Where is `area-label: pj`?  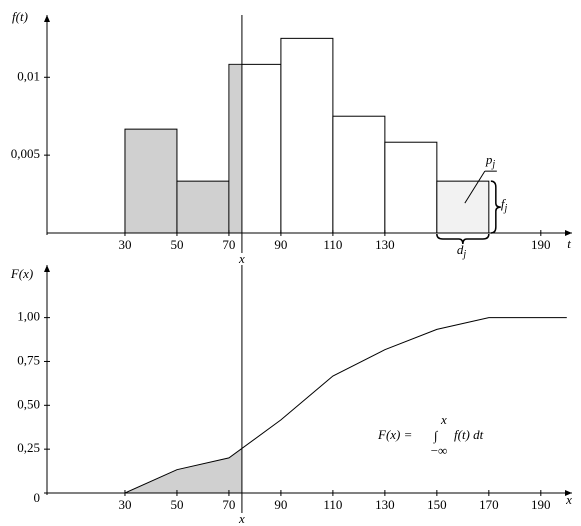 area-label: pj is located at coordinates (490, 161).